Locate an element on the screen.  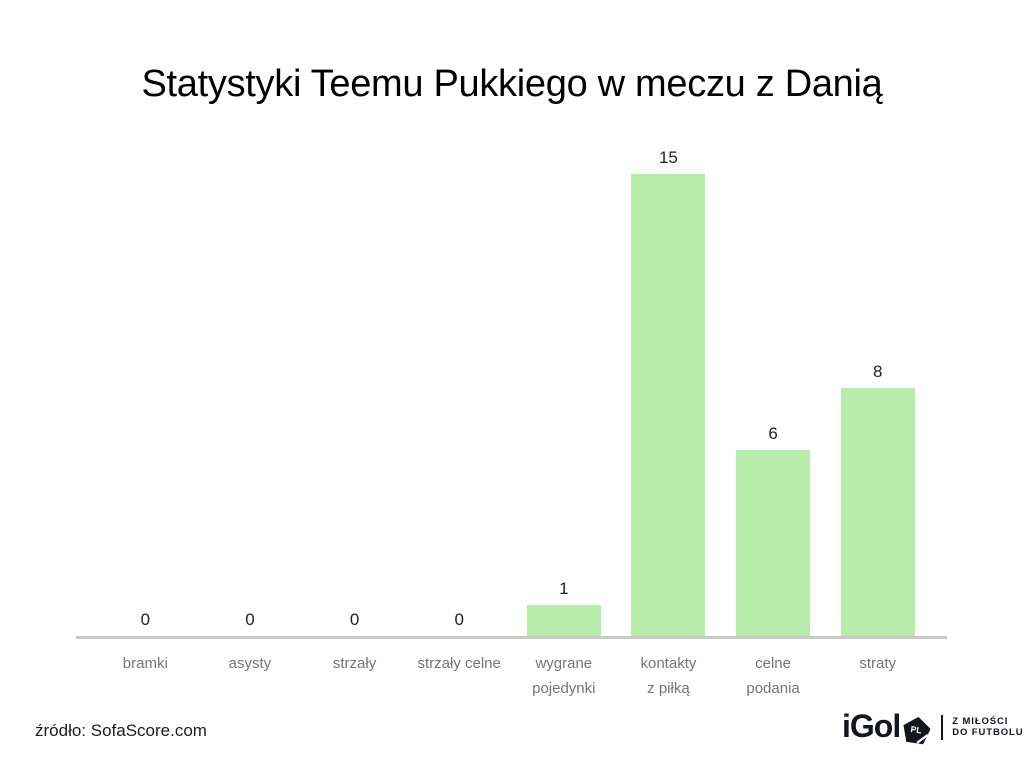
bar-column: 6 is located at coordinates (773, 392).